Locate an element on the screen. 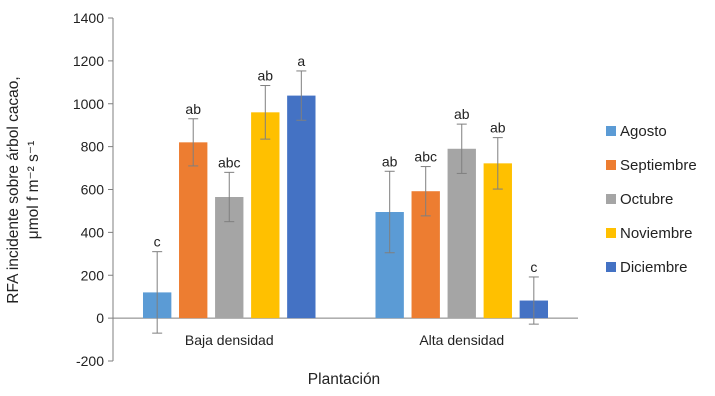 Image resolution: width=715 pixels, height=396 pixels. y-tick-label: 1400 is located at coordinates (88, 18).